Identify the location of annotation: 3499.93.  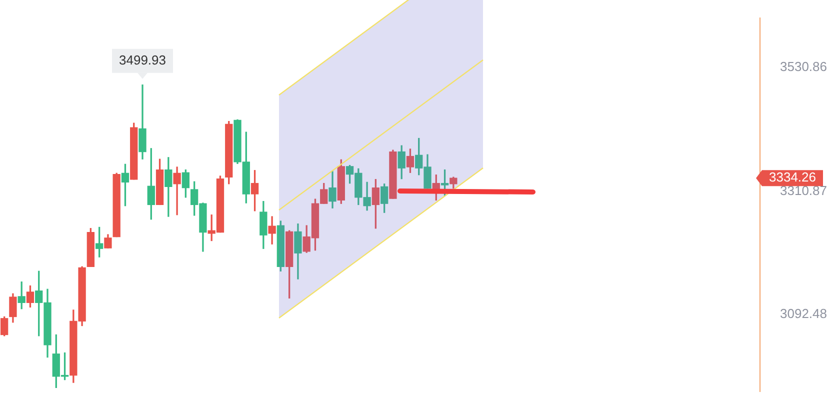
(142, 60).